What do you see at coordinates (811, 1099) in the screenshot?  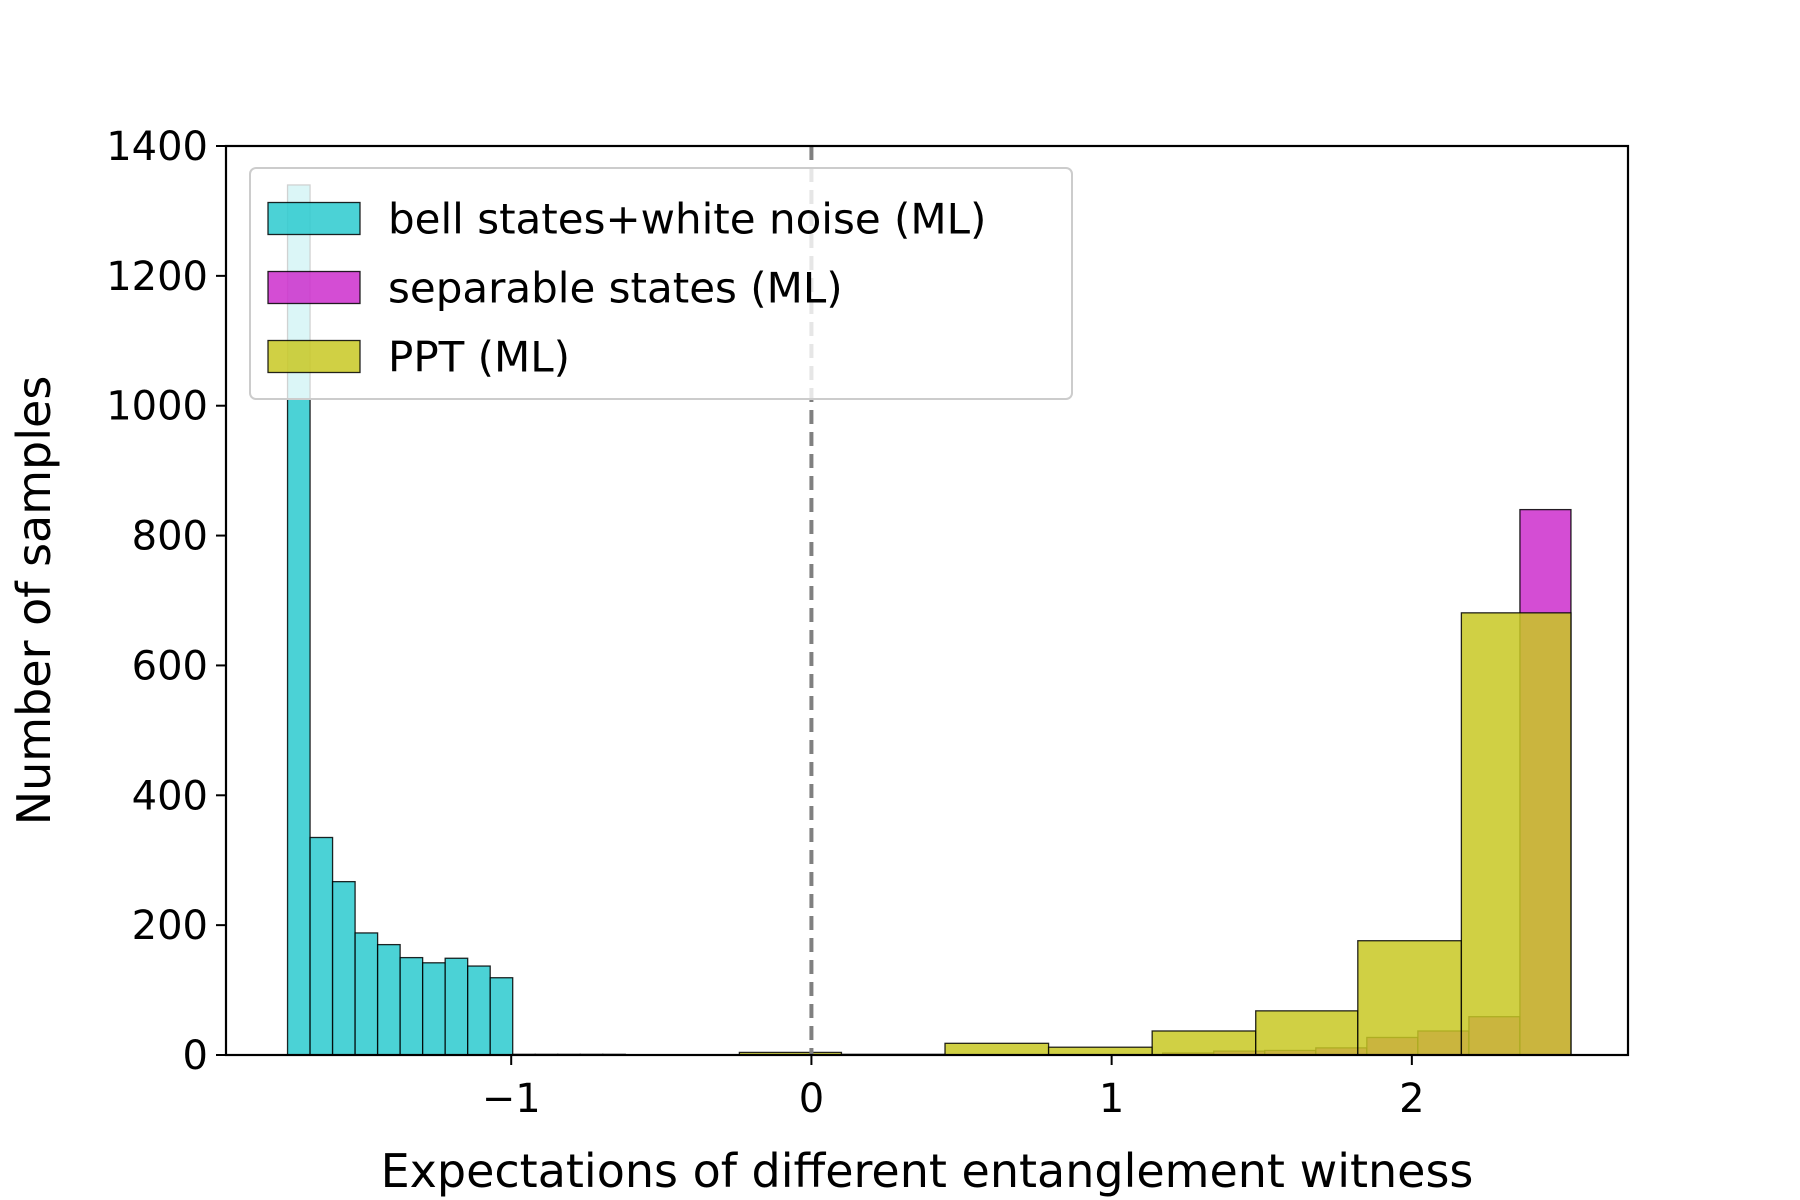 I see `x-tick-label-1: 0` at bounding box center [811, 1099].